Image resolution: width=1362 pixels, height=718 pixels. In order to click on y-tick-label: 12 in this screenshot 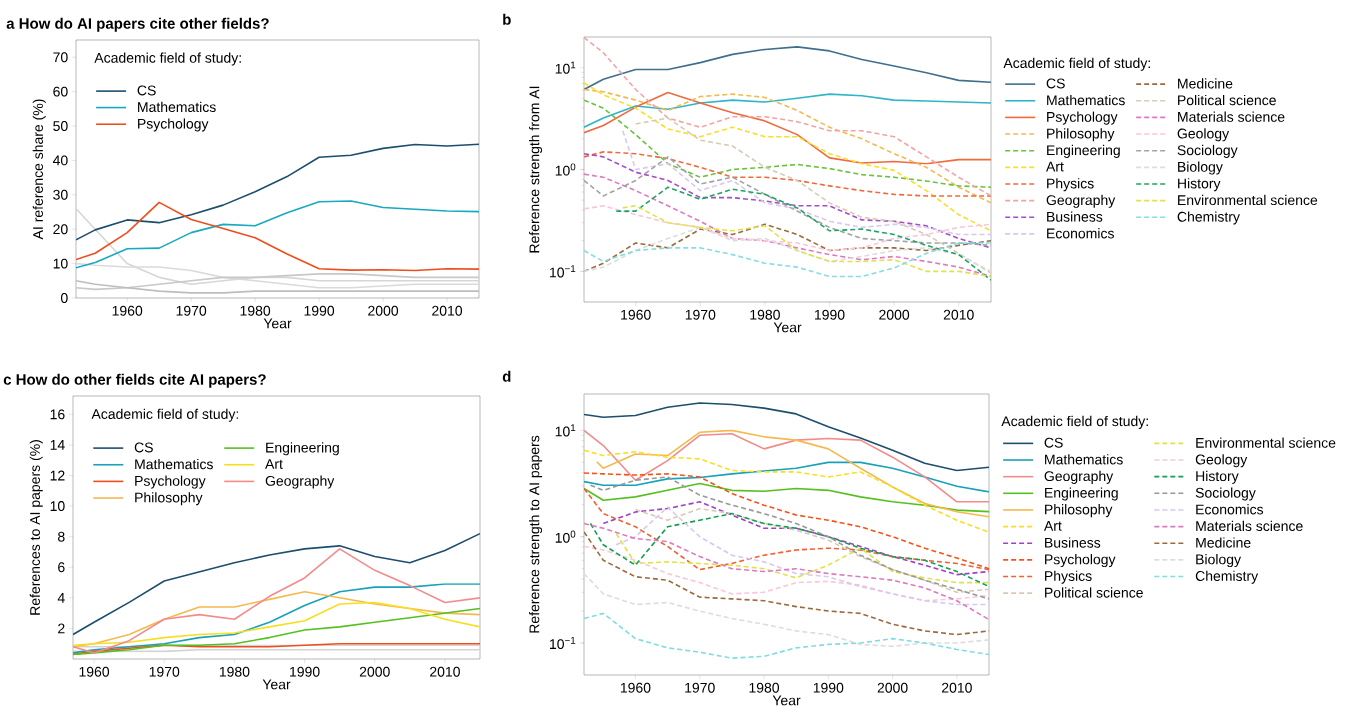, I will do `click(57, 475)`.